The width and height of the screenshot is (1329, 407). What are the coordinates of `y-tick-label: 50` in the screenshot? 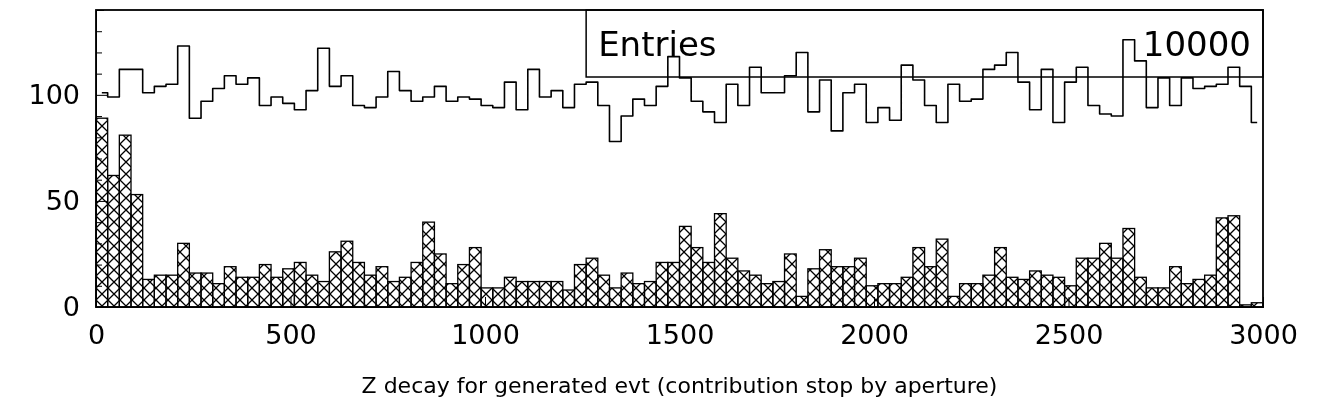 It's located at (62, 201).